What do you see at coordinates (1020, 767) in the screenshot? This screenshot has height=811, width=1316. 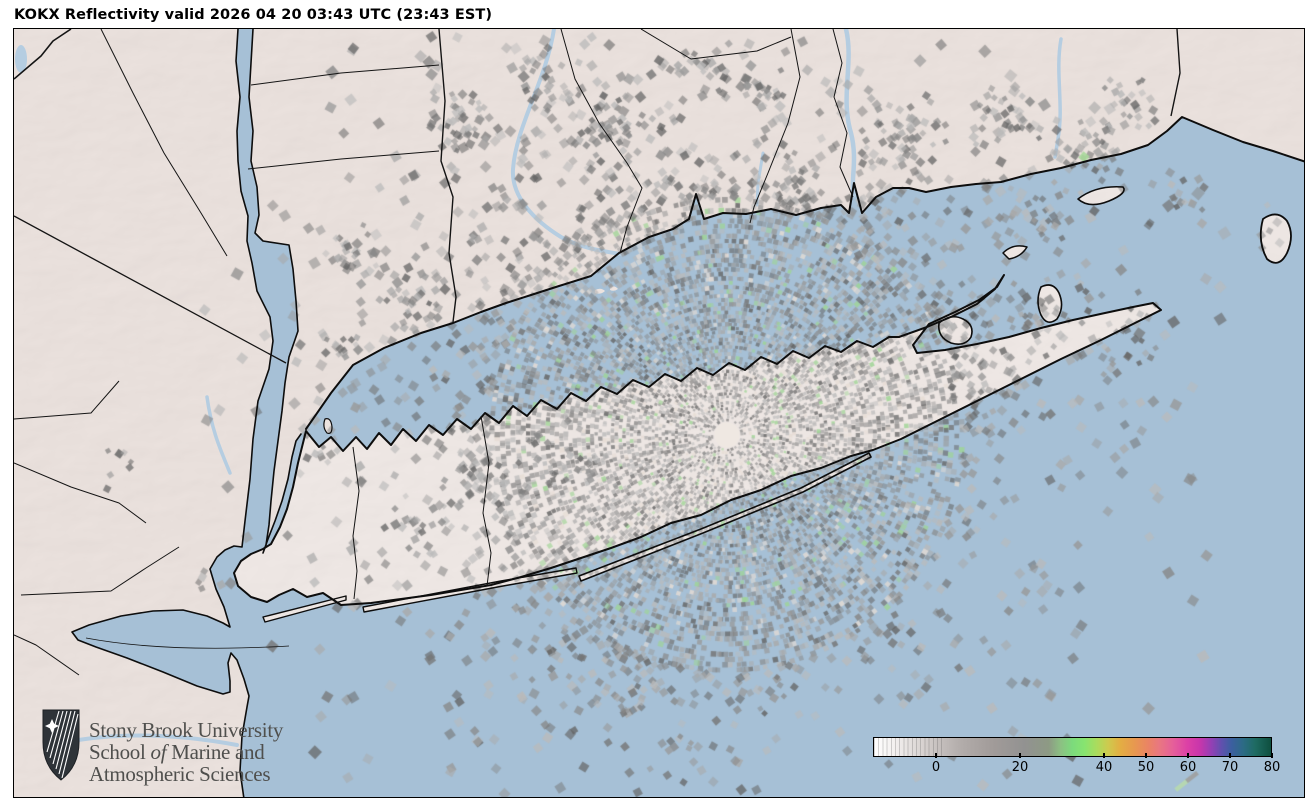 I see `colorbar-tick-label: 20` at bounding box center [1020, 767].